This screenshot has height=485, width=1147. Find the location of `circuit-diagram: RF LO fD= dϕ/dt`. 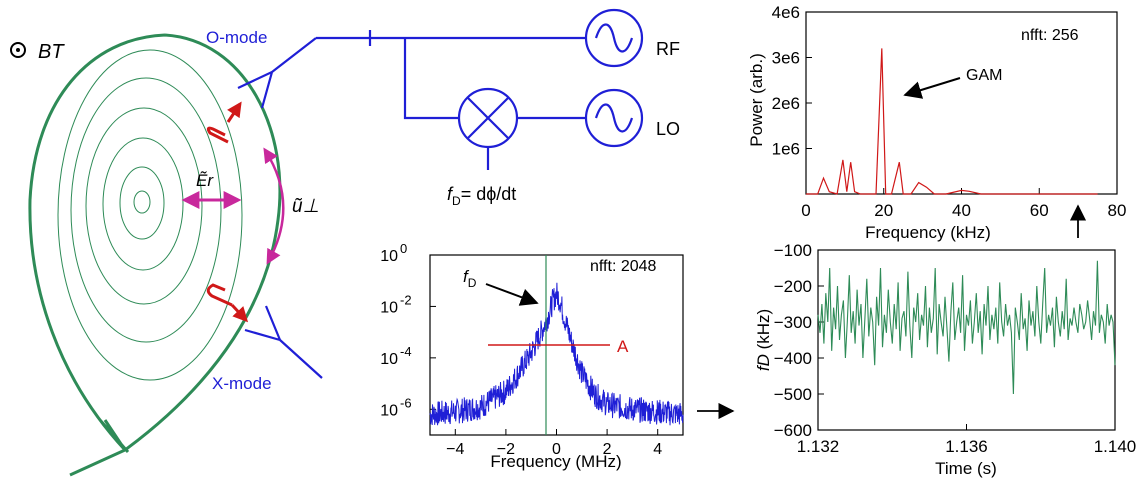

circuit-diagram: RF LO fD= dϕ/dt is located at coordinates (498, 108).